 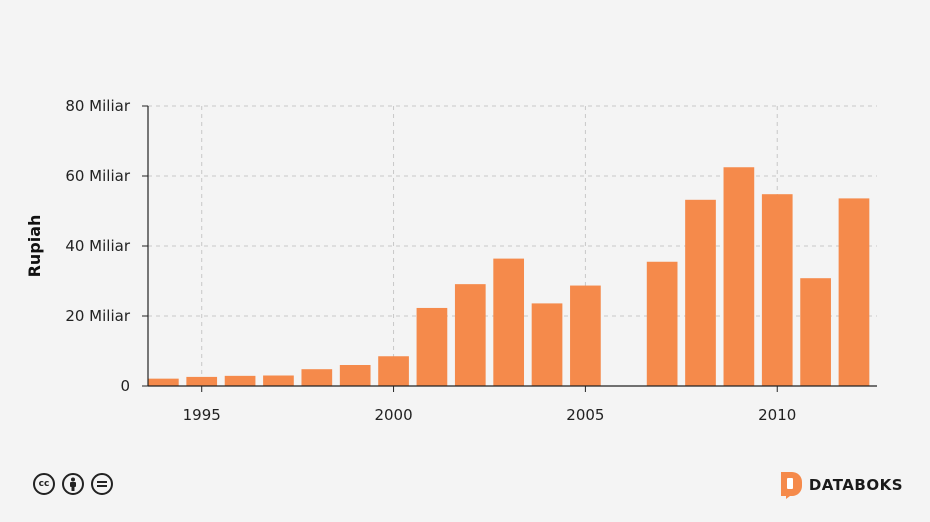 I want to click on bar-1996, so click(x=240, y=380).